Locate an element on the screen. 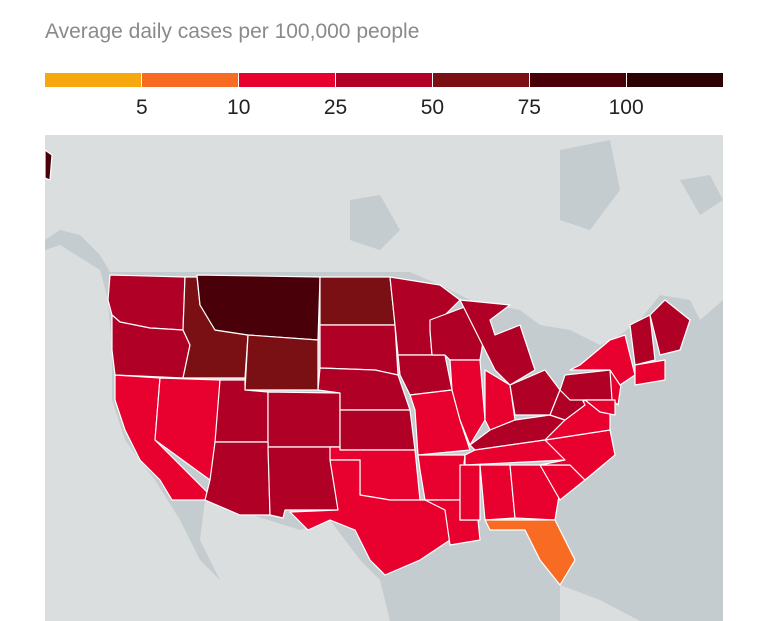 The height and width of the screenshot is (621, 768). lakes-and-bays is located at coordinates (536, 195).